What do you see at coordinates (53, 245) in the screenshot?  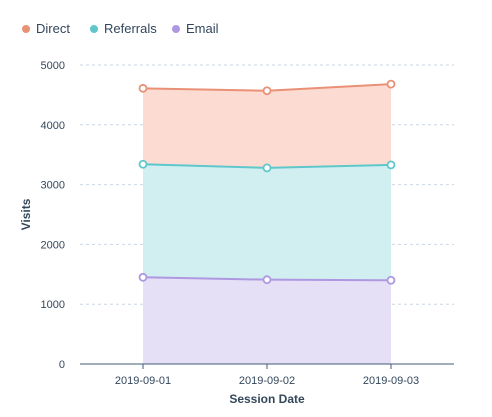 I see `y-tick-label: 2000` at bounding box center [53, 245].